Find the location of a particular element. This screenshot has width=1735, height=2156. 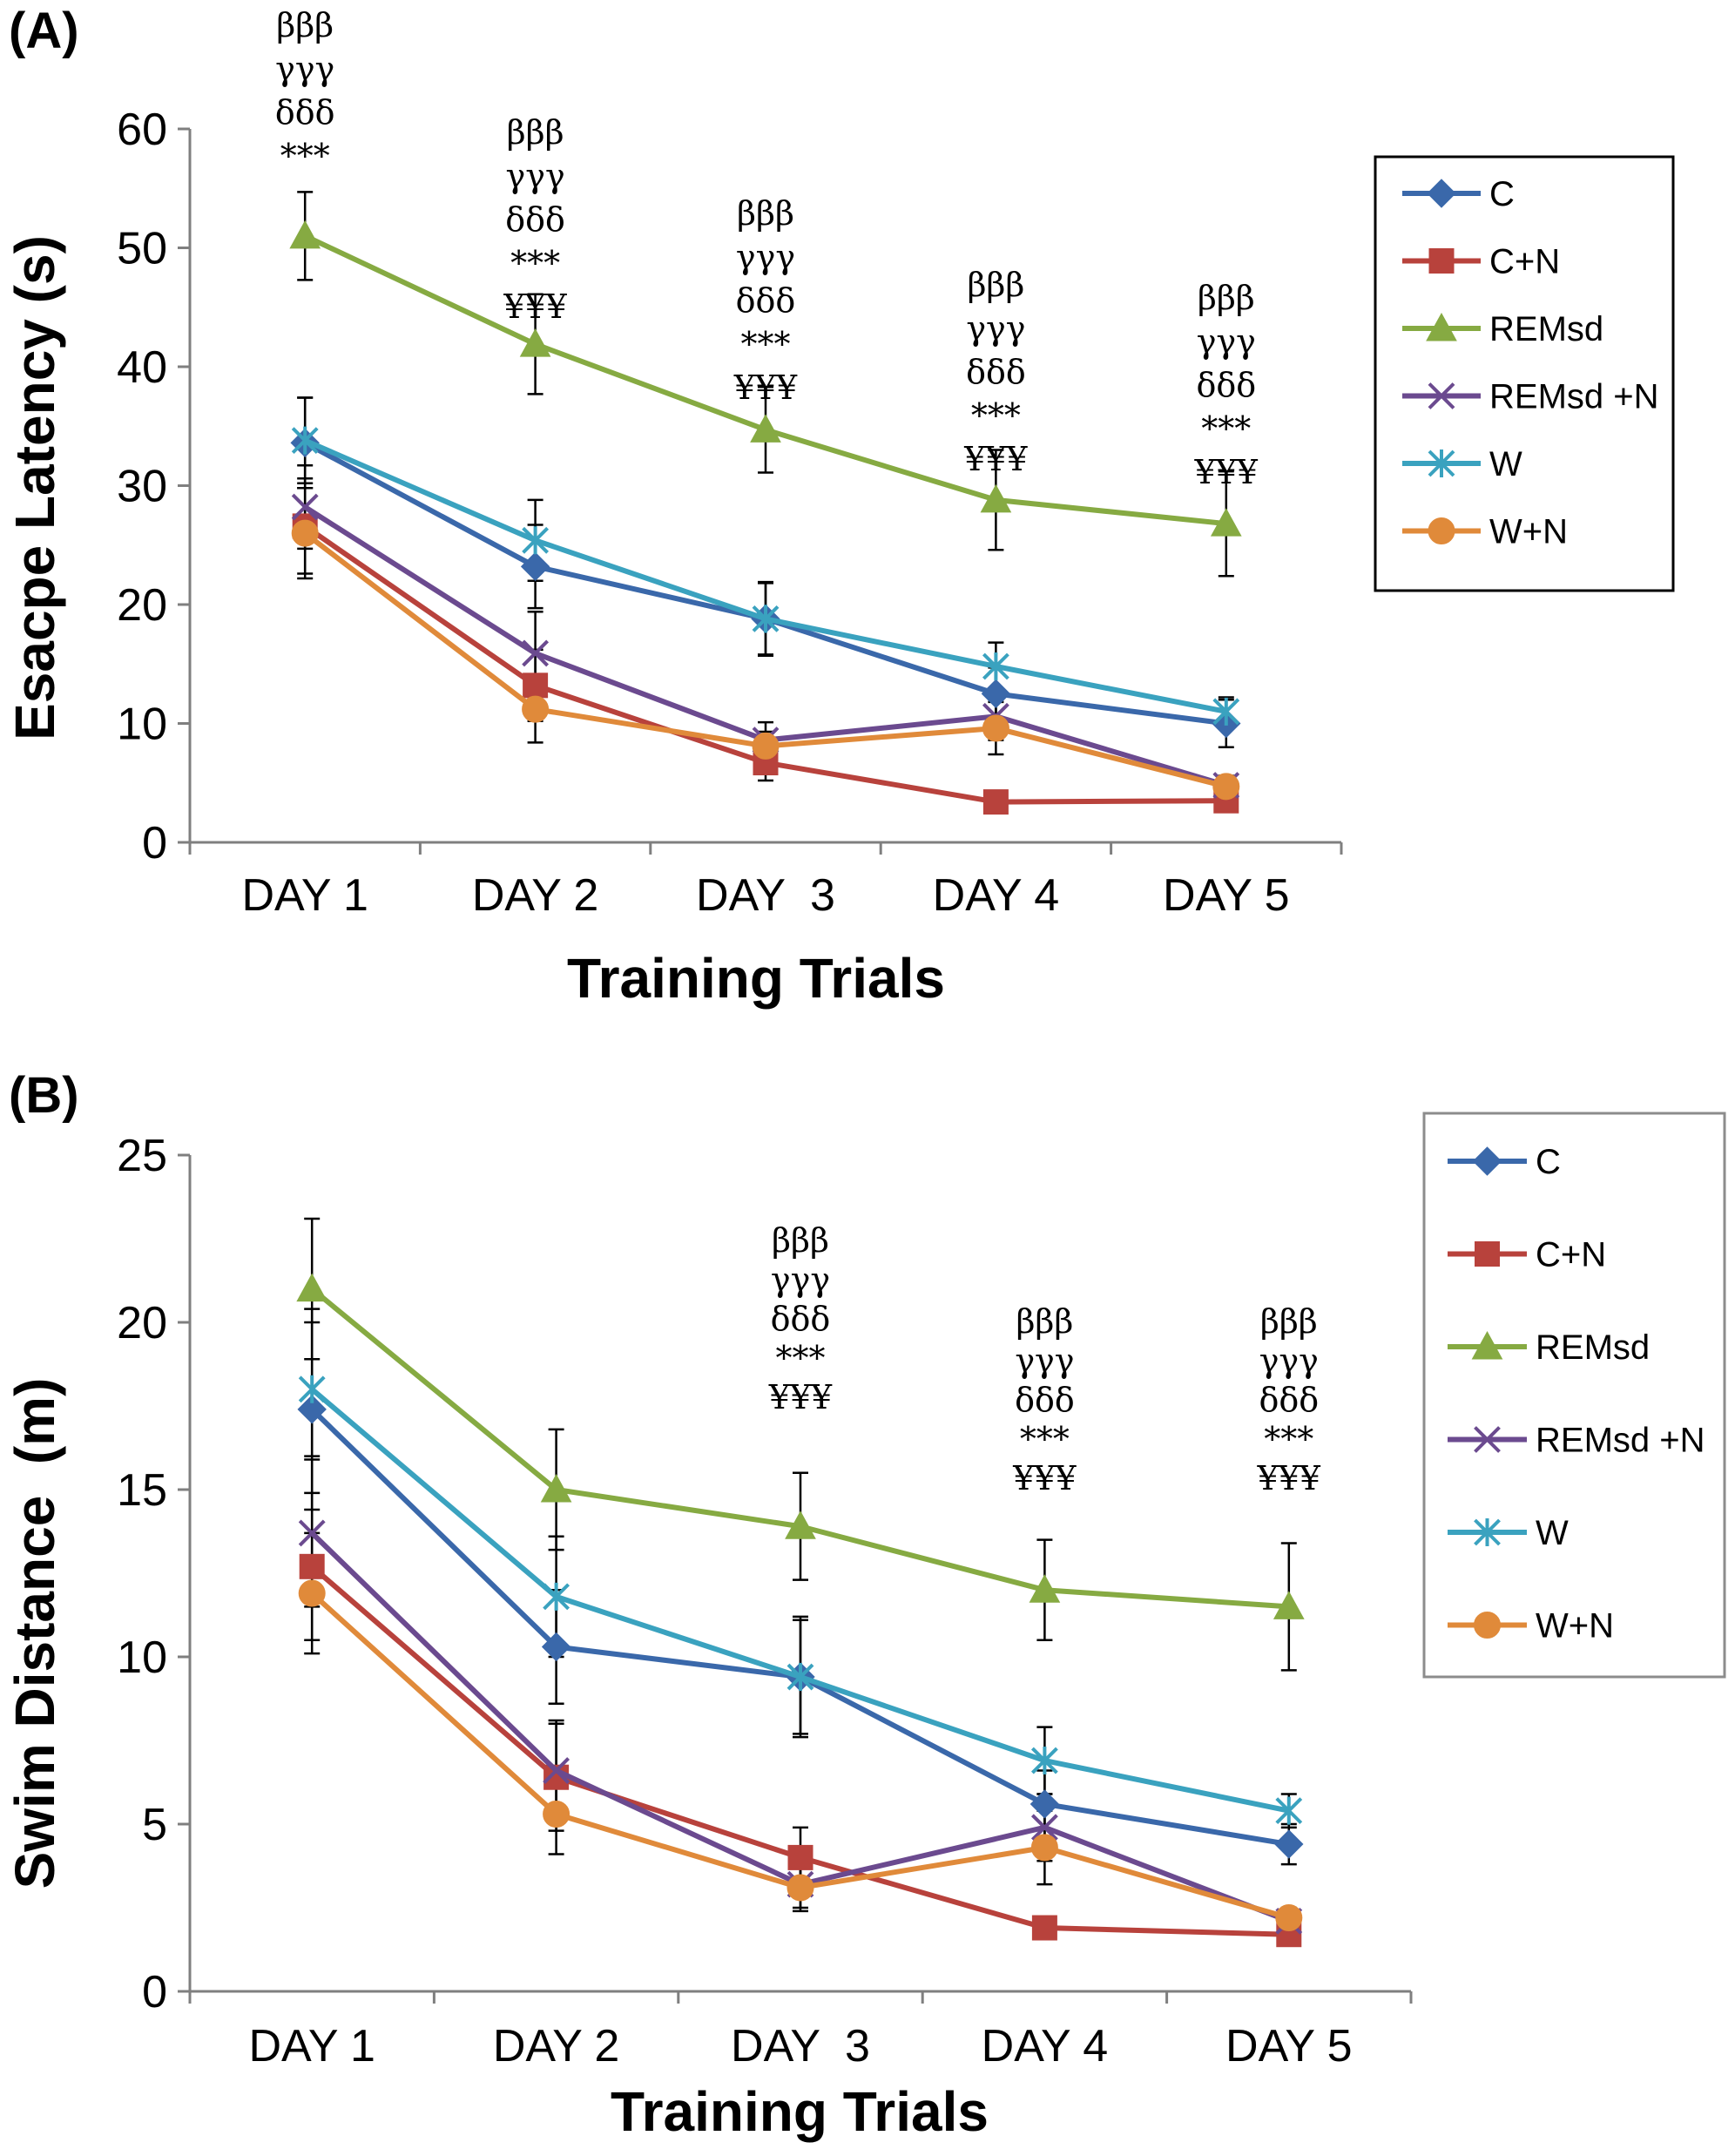

x-tick-label: DAY 2 is located at coordinates (556, 2046).